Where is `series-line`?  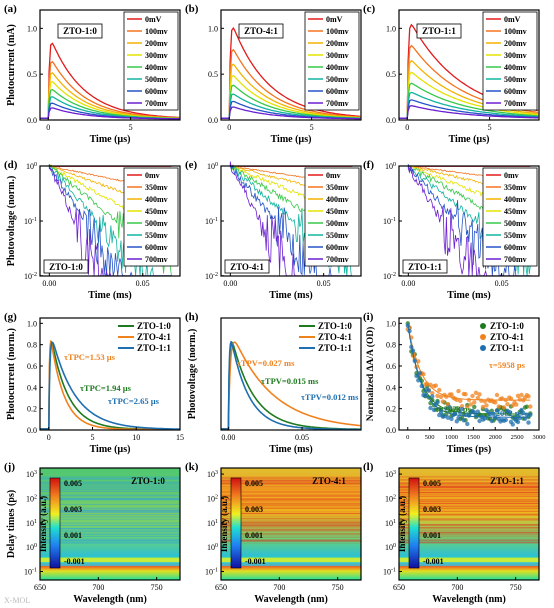
series-line is located at coordinates (469, 100).